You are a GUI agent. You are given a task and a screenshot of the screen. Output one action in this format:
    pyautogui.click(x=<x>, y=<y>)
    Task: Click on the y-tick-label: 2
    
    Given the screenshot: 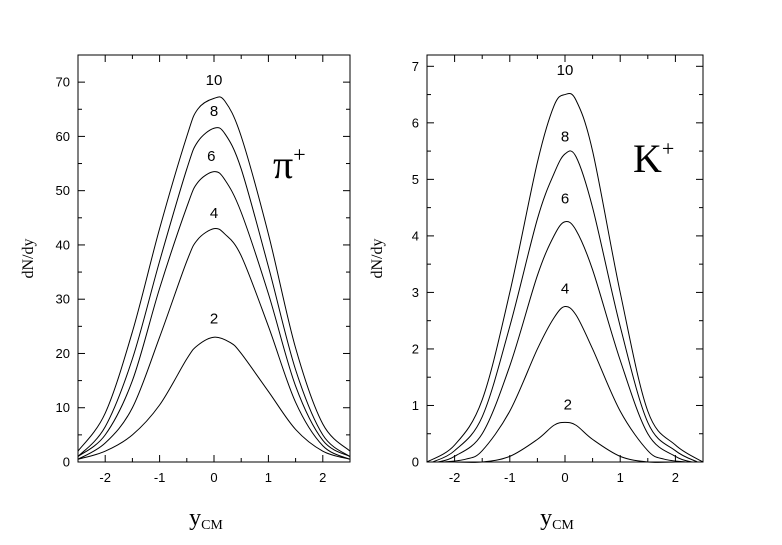 What is the action you would take?
    pyautogui.click(x=415, y=348)
    